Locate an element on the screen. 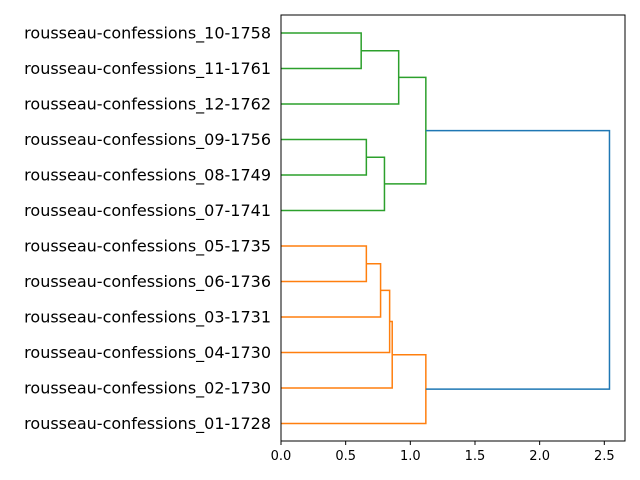 Image resolution: width=640 pixels, height=480 pixels. leaf-label: rousseau-confessions_09-1756 is located at coordinates (147, 140).